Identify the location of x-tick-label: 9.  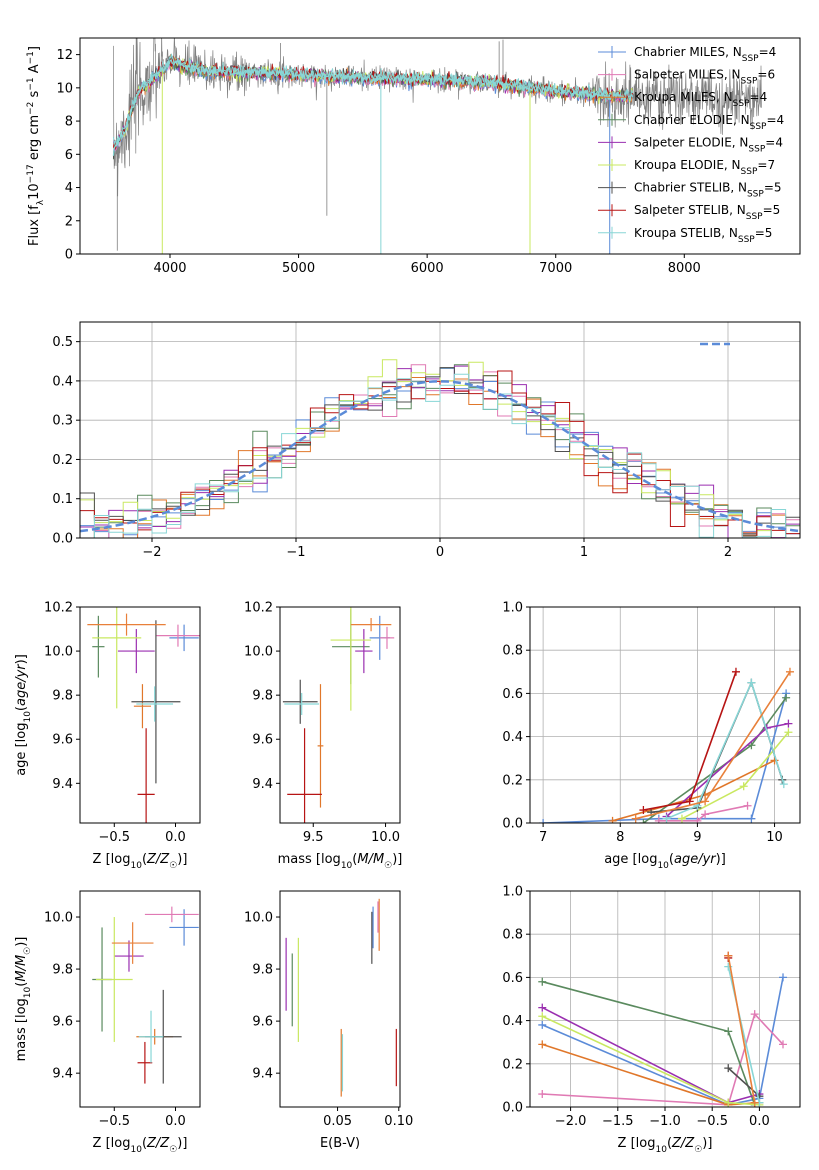
(697, 837).